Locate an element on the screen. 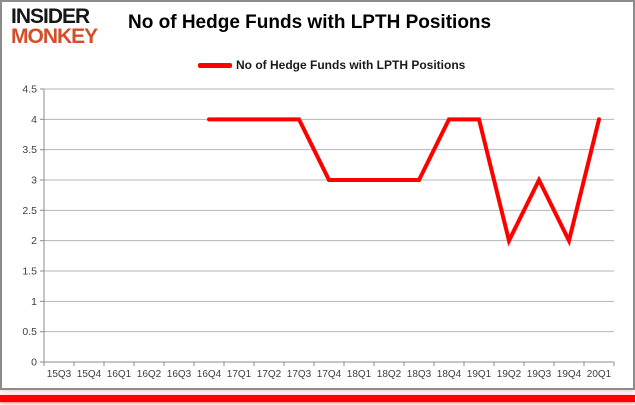 The height and width of the screenshot is (405, 635). x-tick-label: 16Q2 is located at coordinates (149, 374).